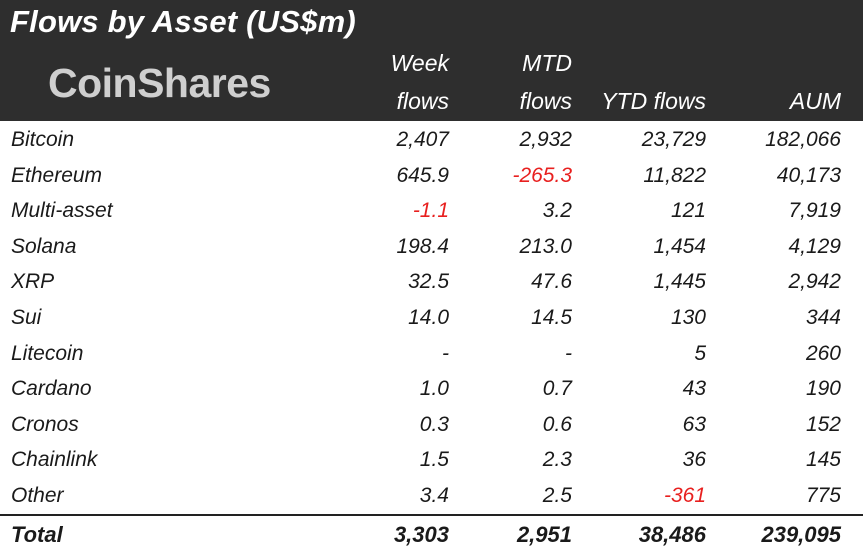  I want to click on aum-value: 190, so click(823, 389).